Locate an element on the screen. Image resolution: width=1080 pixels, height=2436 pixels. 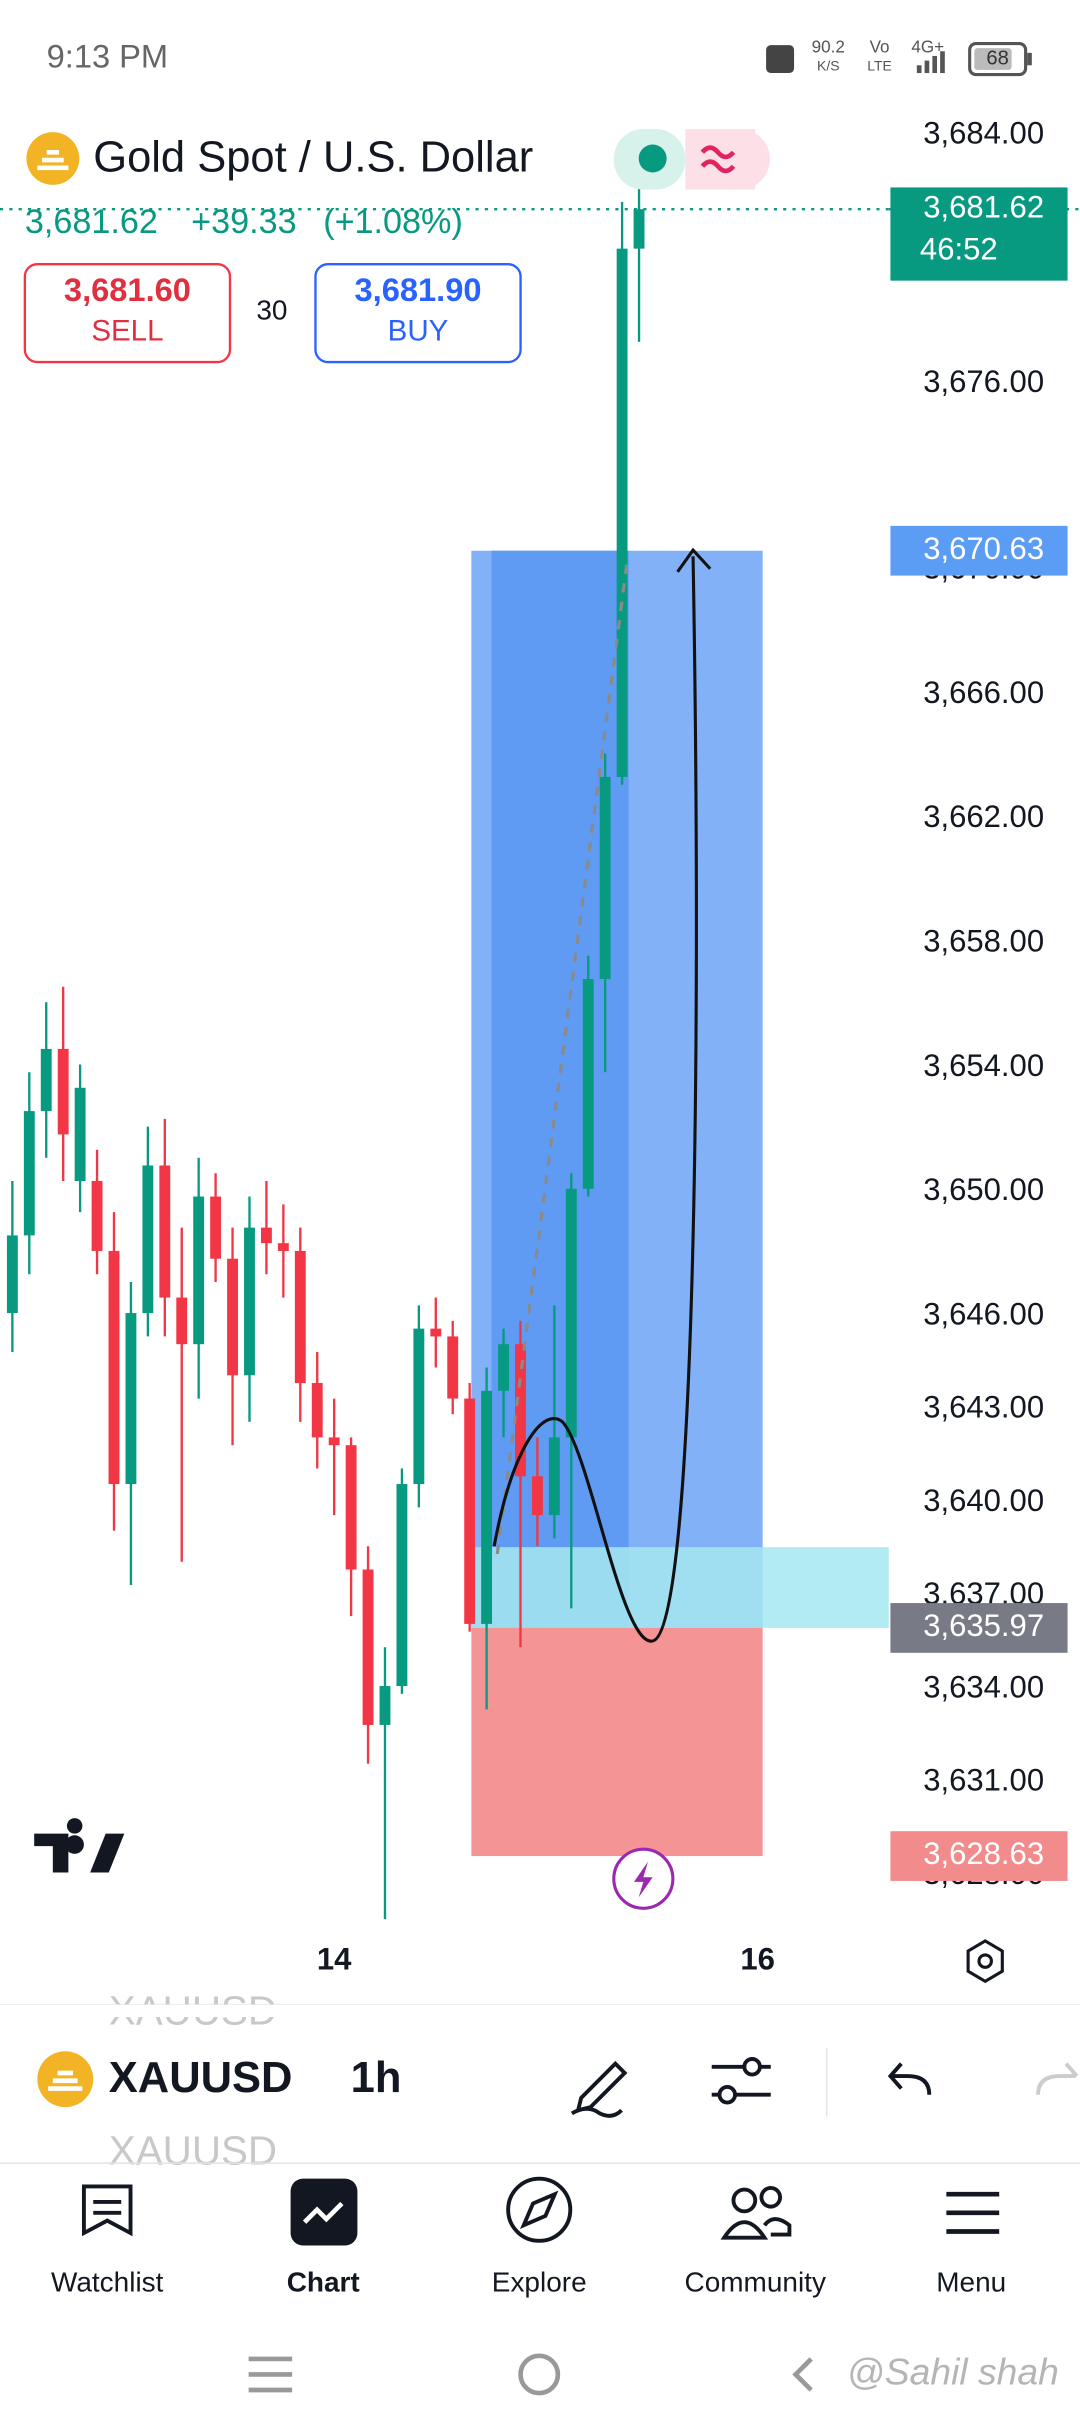
current-price-box is located at coordinates (979, 234).